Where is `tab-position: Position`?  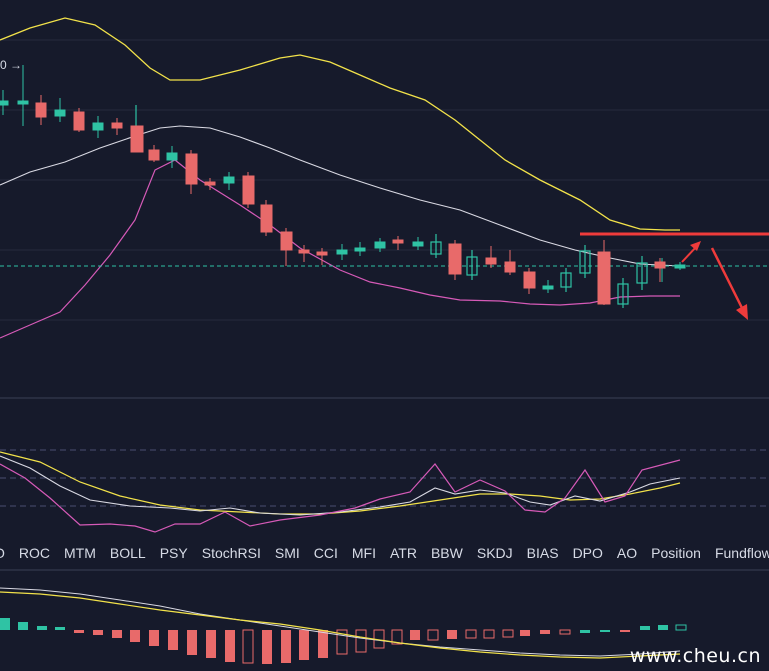
tab-position: Position is located at coordinates (676, 553).